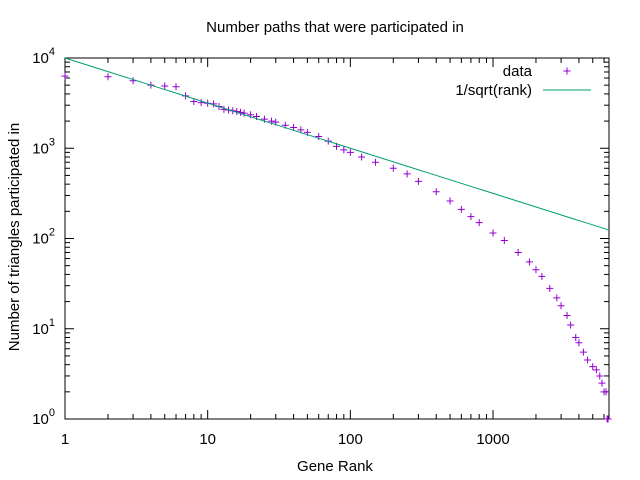 The height and width of the screenshot is (480, 640). I want to click on y-tick-label: 10¹, so click(43, 327).